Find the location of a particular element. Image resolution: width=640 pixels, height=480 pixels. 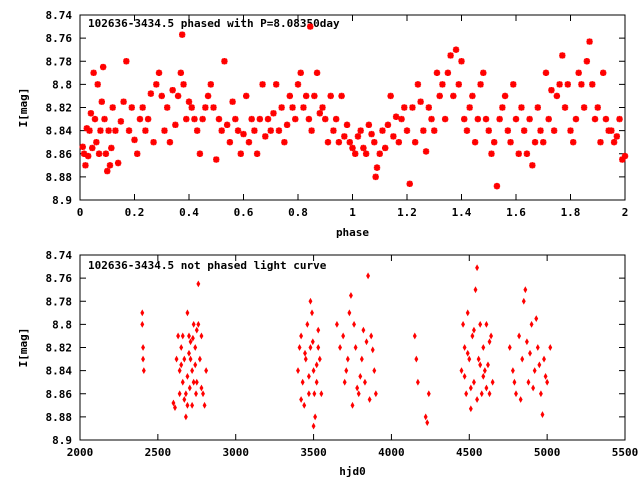

x-tick-label: 5500 is located at coordinates (625, 452).